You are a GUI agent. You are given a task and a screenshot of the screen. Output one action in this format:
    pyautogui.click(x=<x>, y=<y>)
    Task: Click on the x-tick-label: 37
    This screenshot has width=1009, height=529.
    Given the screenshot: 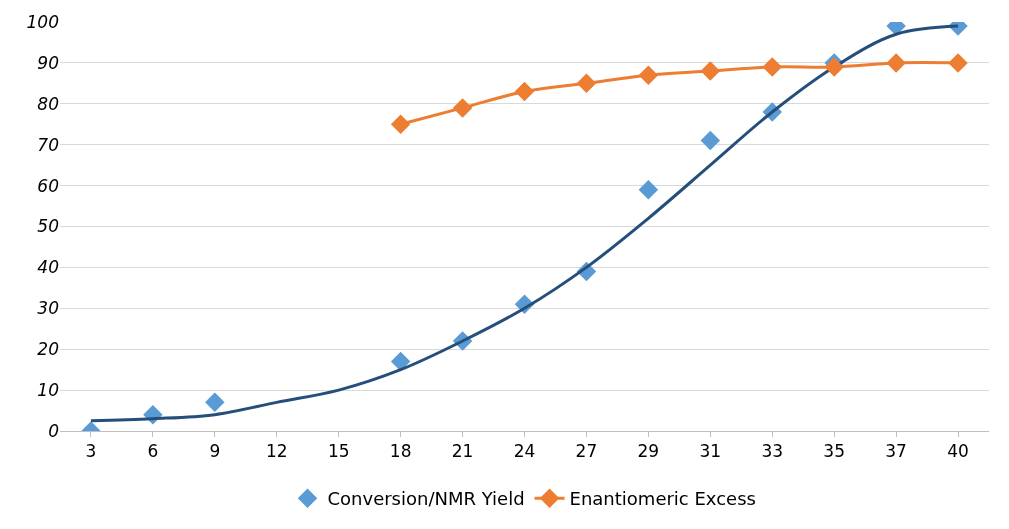 What is the action you would take?
    pyautogui.click(x=896, y=451)
    